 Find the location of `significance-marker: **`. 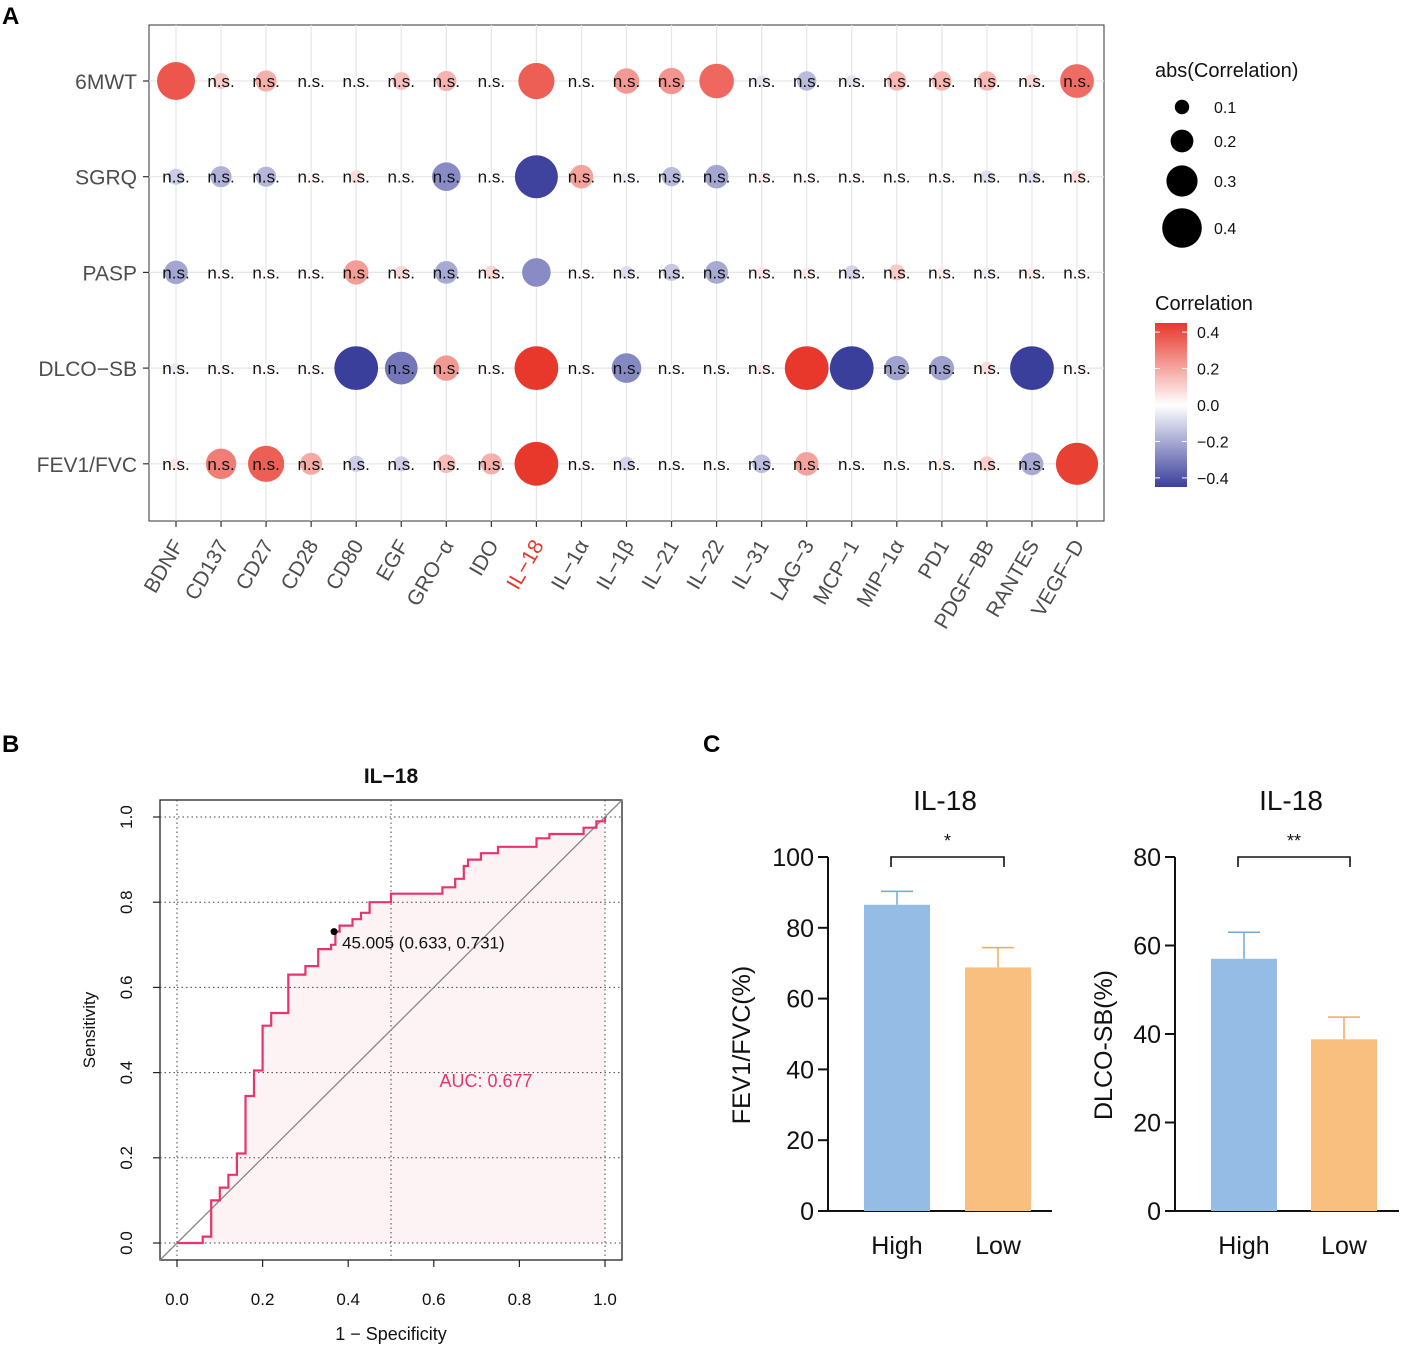

significance-marker: ** is located at coordinates (1294, 841).